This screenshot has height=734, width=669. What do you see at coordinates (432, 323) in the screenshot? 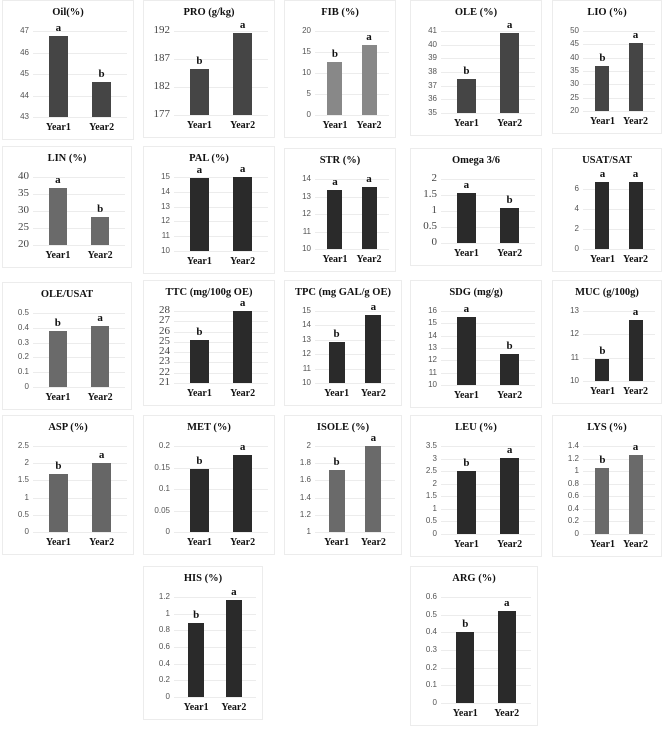
I see `y-tick-label: 15` at bounding box center [432, 323].